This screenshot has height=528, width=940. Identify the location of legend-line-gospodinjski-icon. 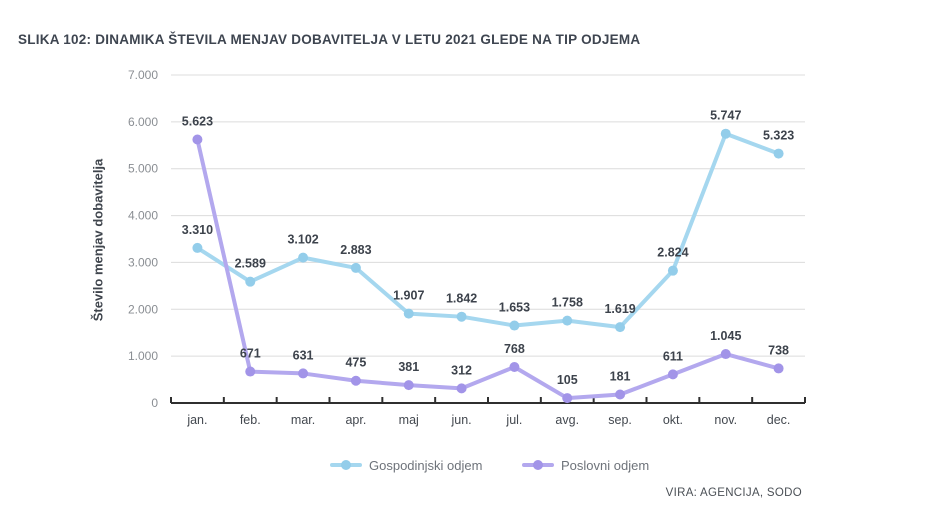
(346, 465).